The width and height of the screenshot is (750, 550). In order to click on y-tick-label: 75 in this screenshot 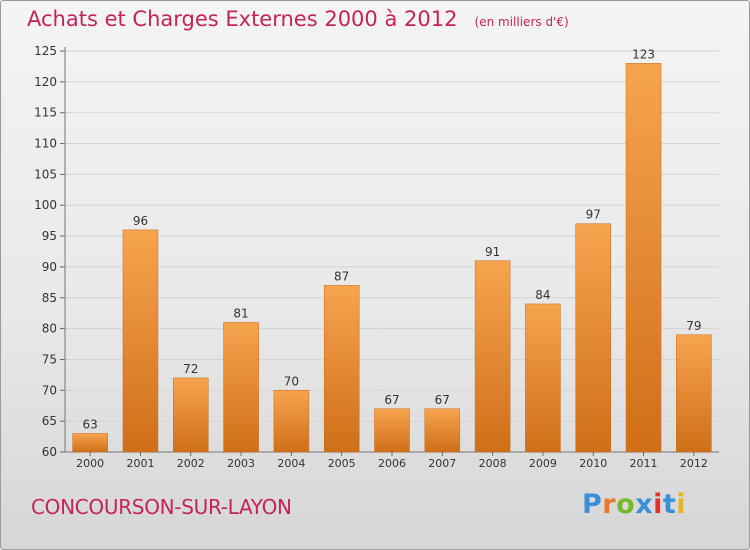, I will do `click(49, 359)`.